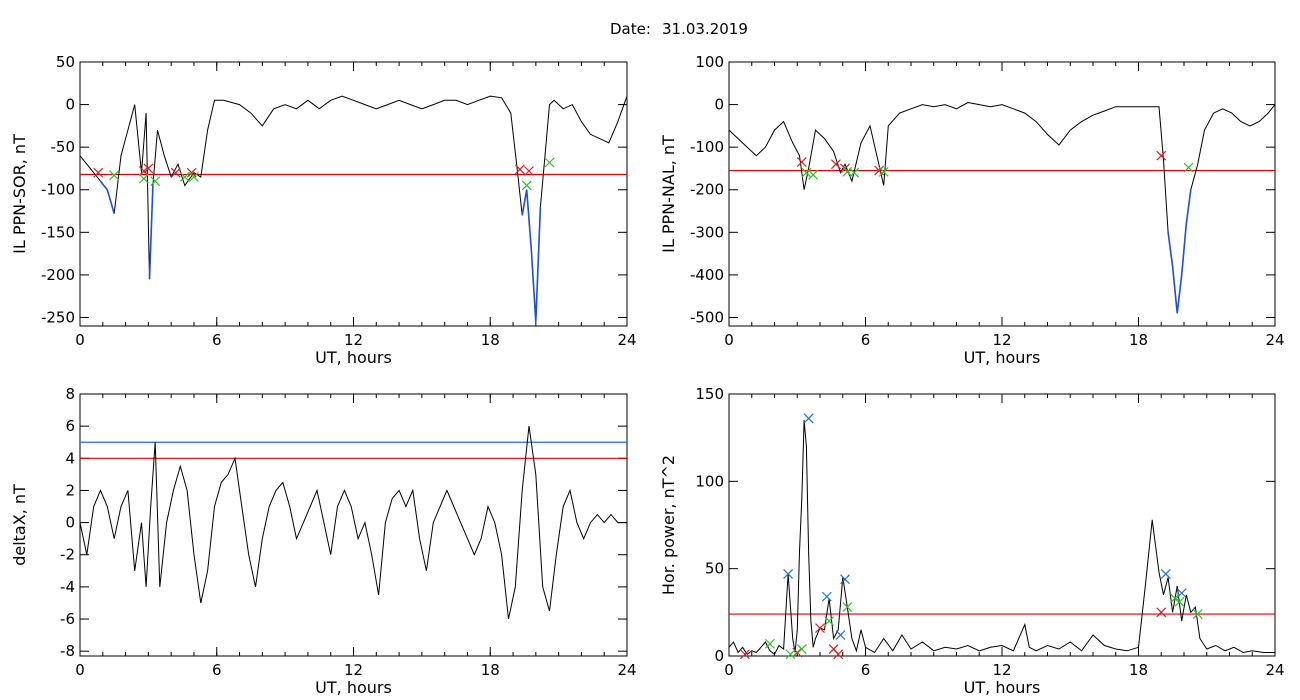 The height and width of the screenshot is (700, 1300). What do you see at coordinates (58, 232) in the screenshot?
I see `y-tick-label: -150` at bounding box center [58, 232].